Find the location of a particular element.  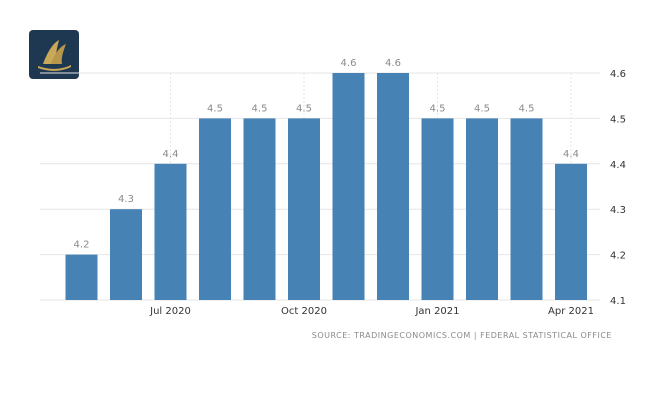

logo is located at coordinates (54, 54).